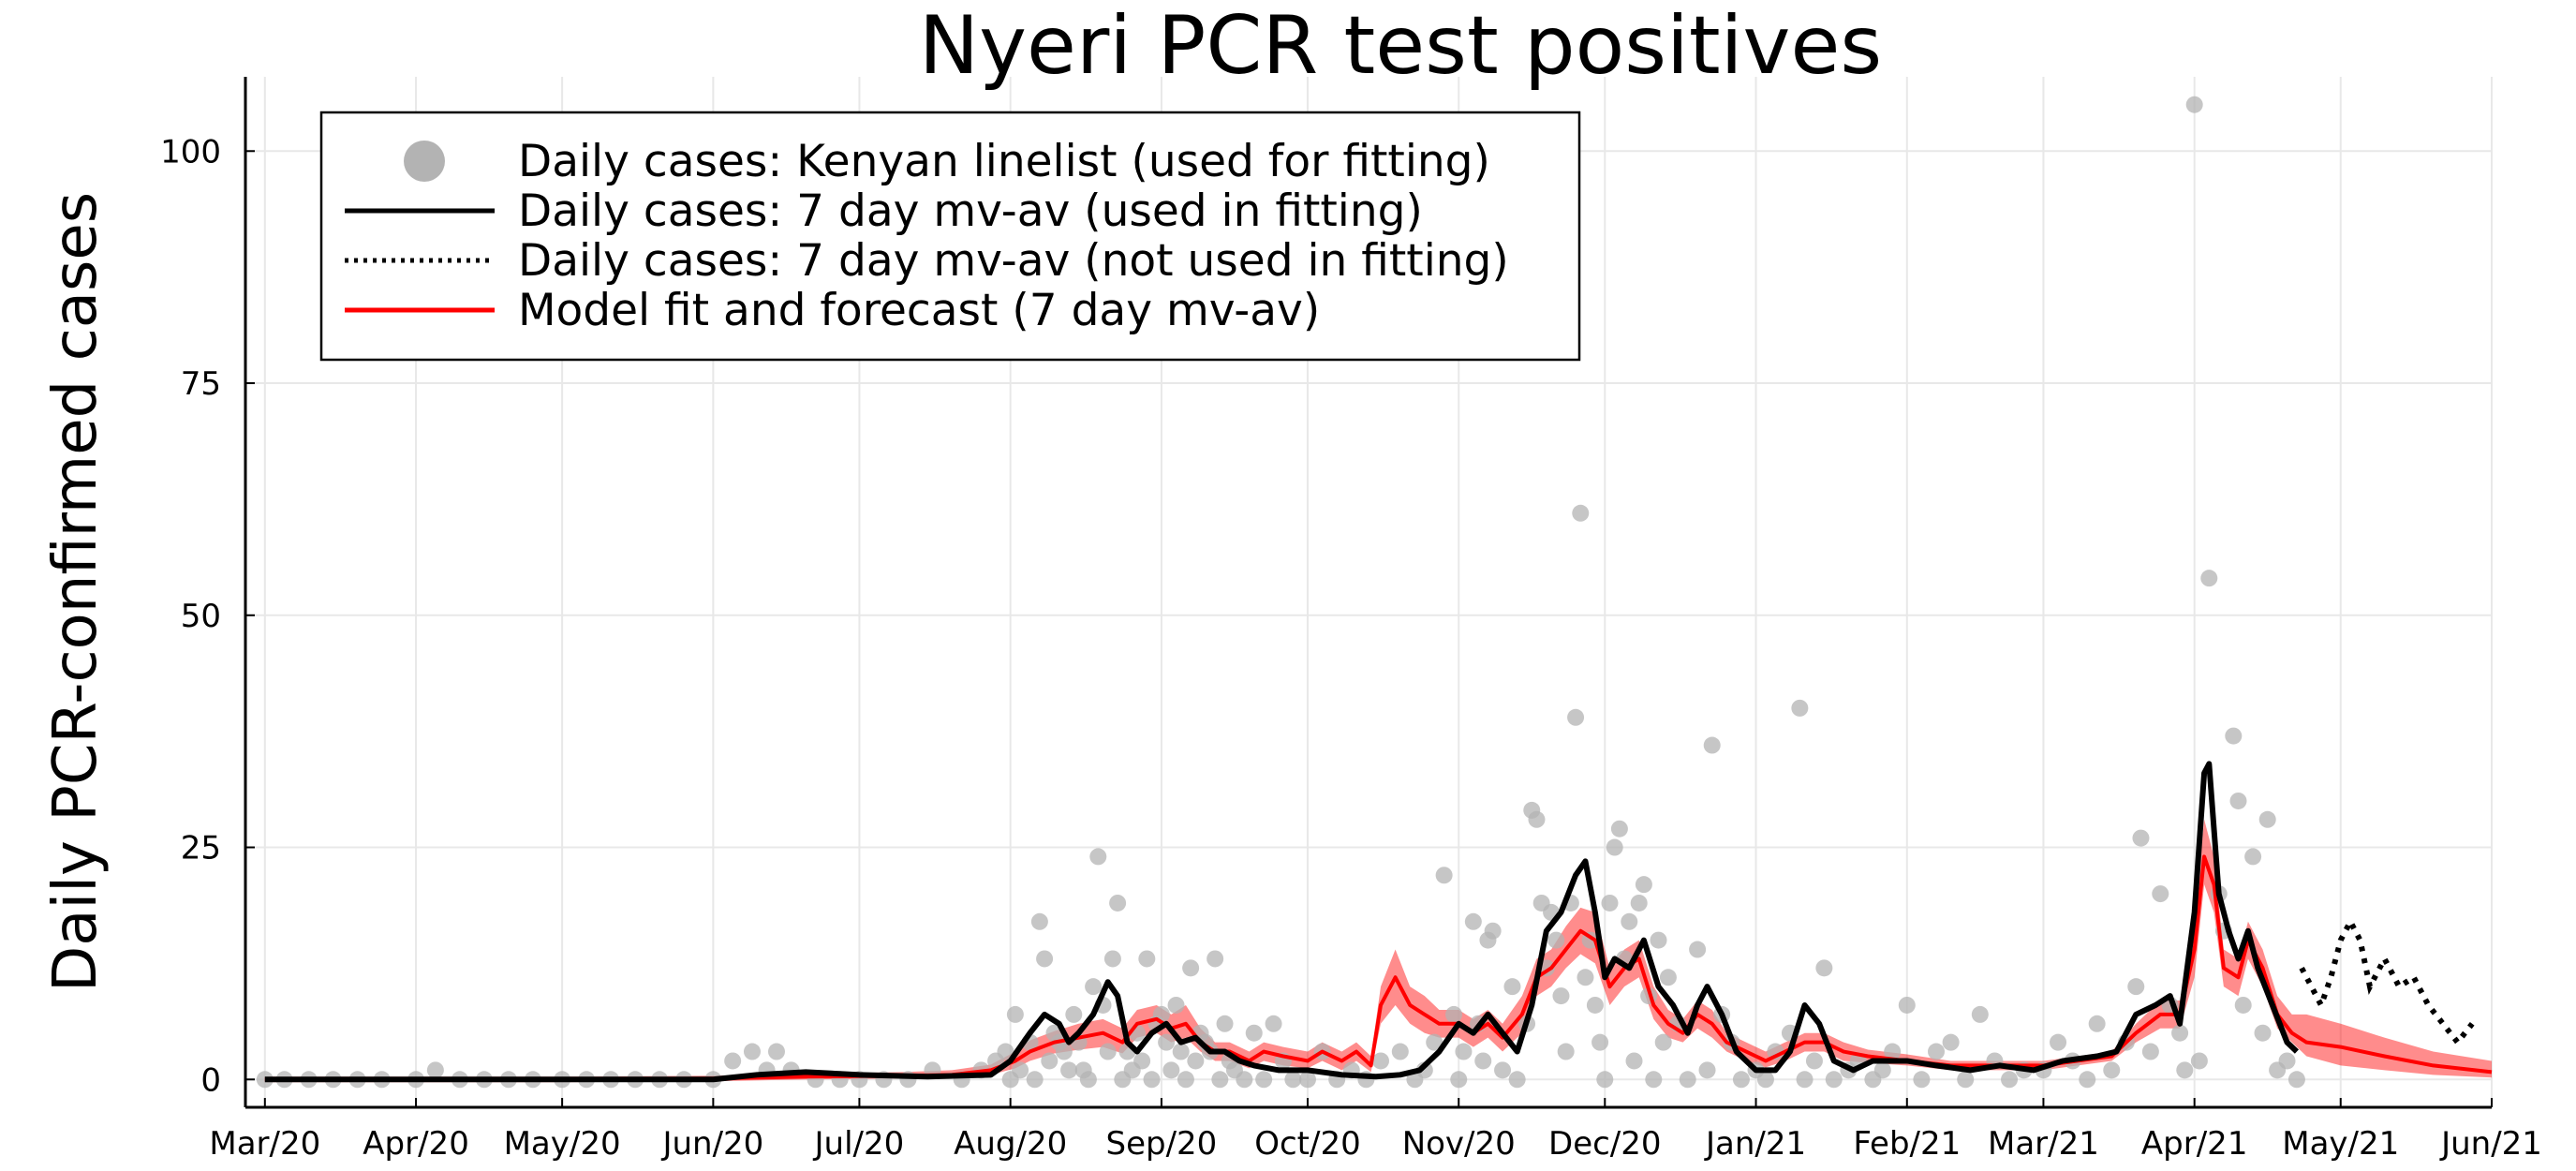 The width and height of the screenshot is (2576, 1171). Describe the element at coordinates (2043, 1144) in the screenshot. I see `x-tick-label: Mar/21` at that location.